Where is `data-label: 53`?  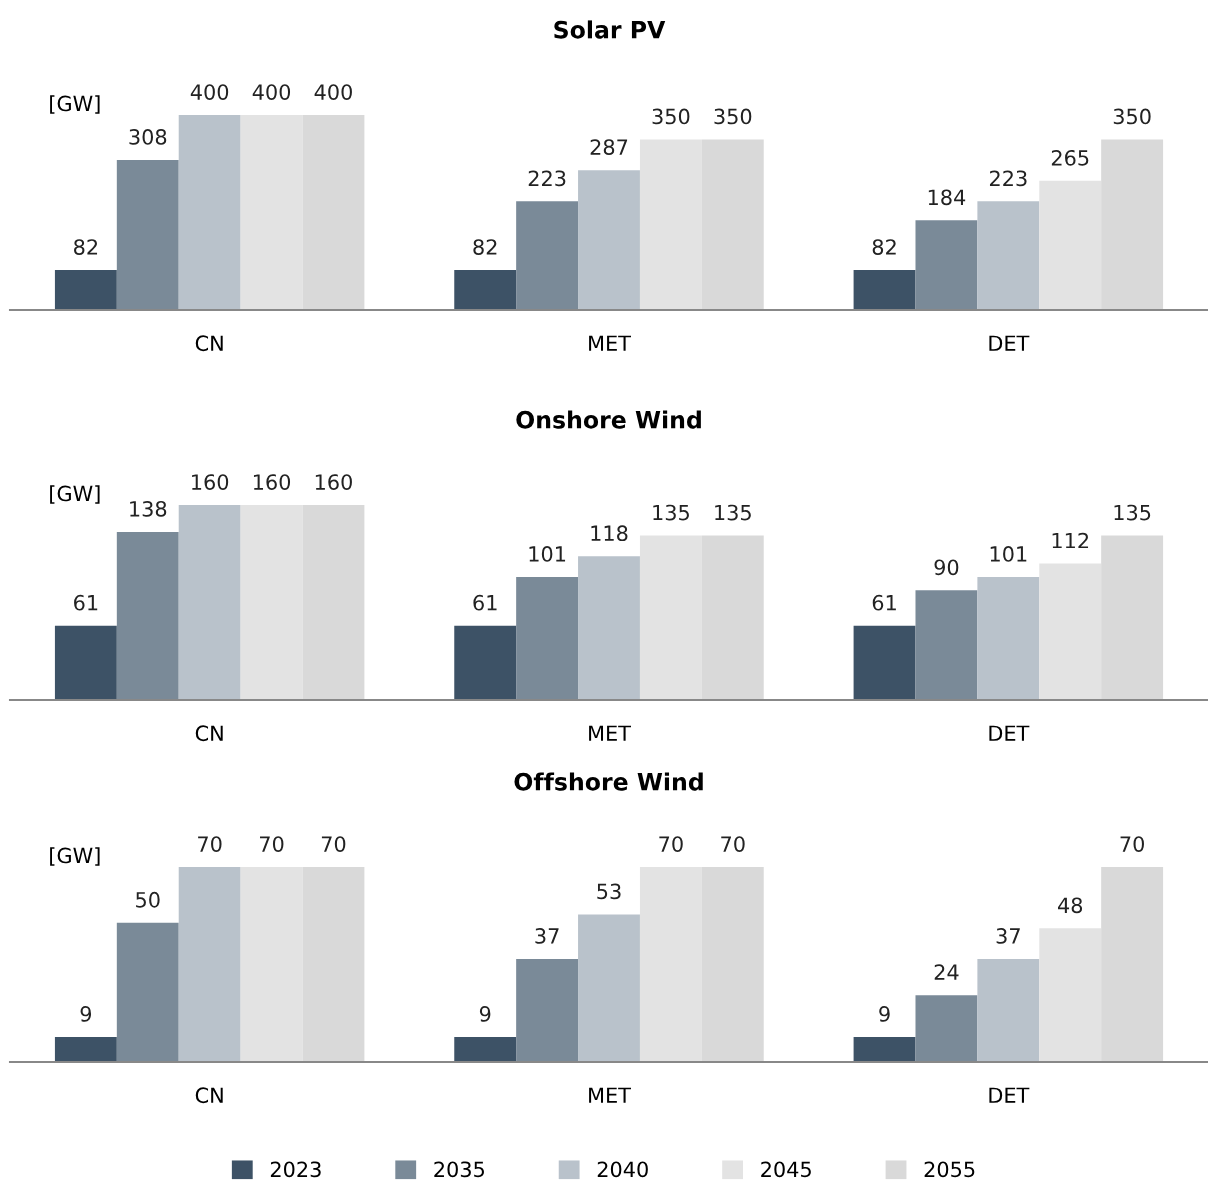 data-label: 53 is located at coordinates (609, 891).